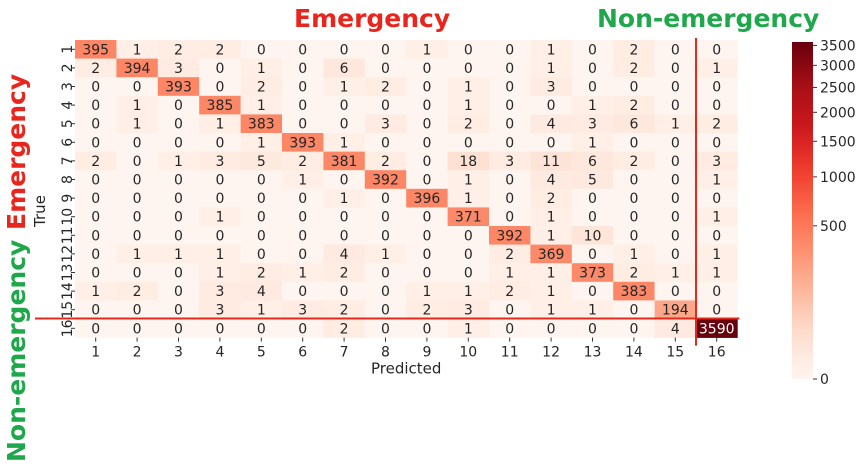  Describe the element at coordinates (675, 353) in the screenshot. I see `x-tick-label: 15` at that location.